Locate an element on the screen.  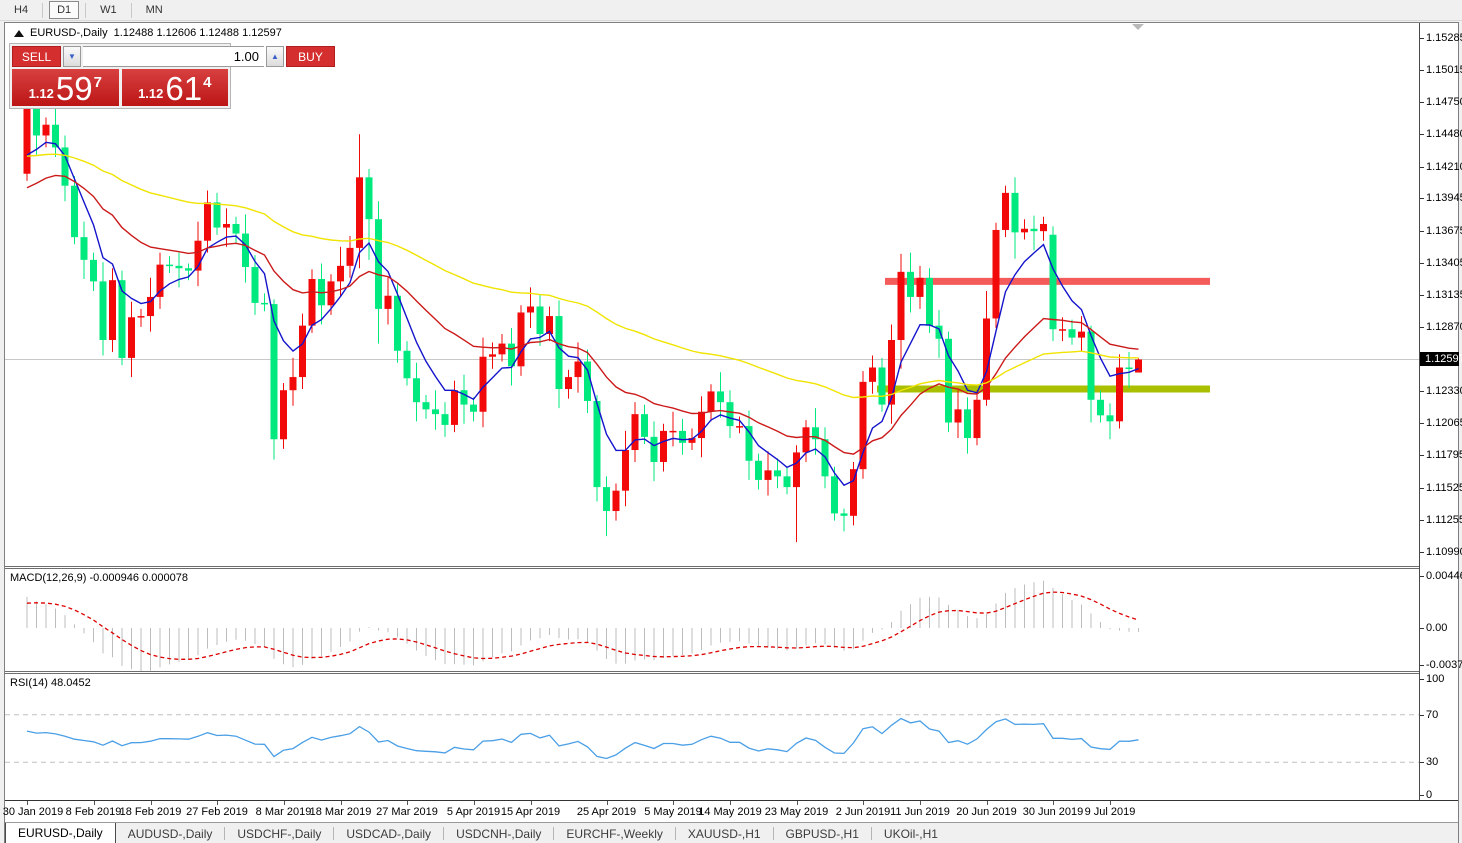
price-tick: 1.14480 is located at coordinates (1444, 134).